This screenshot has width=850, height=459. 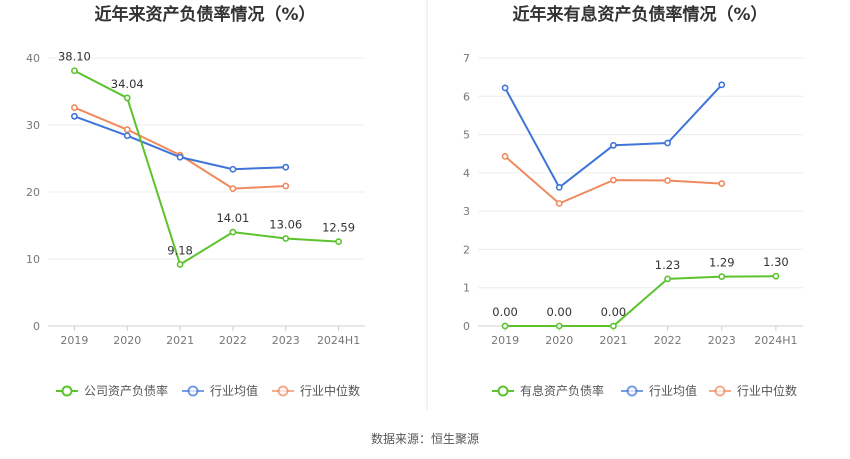 What do you see at coordinates (127, 84) in the screenshot?
I see `data-label: 34.04` at bounding box center [127, 84].